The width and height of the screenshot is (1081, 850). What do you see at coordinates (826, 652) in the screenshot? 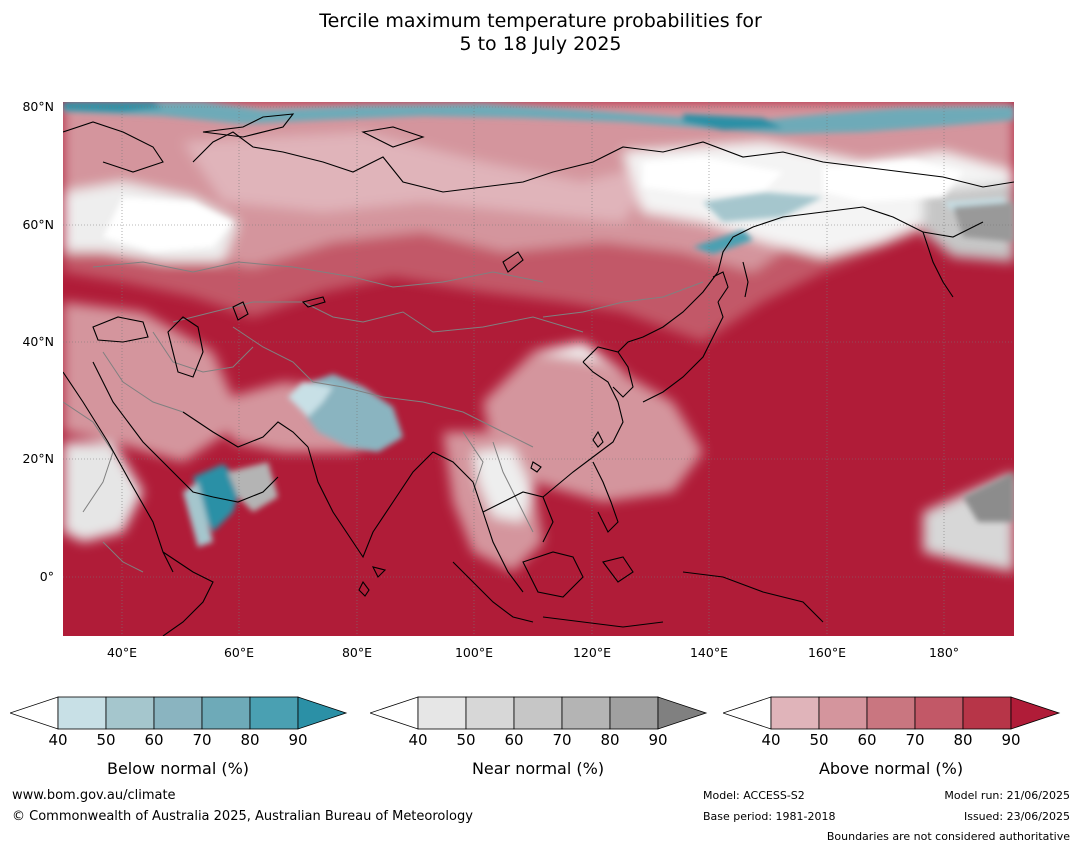
I see `lon-label-160e: 160°E` at bounding box center [826, 652].